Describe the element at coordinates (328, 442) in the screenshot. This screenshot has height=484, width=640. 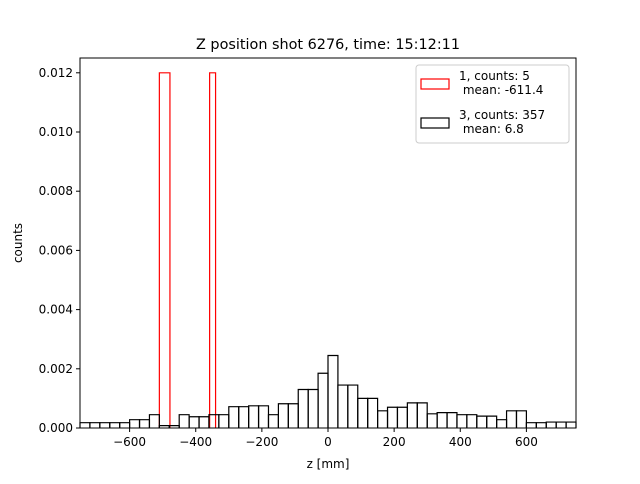
I see `x-tick-label: 0` at that location.